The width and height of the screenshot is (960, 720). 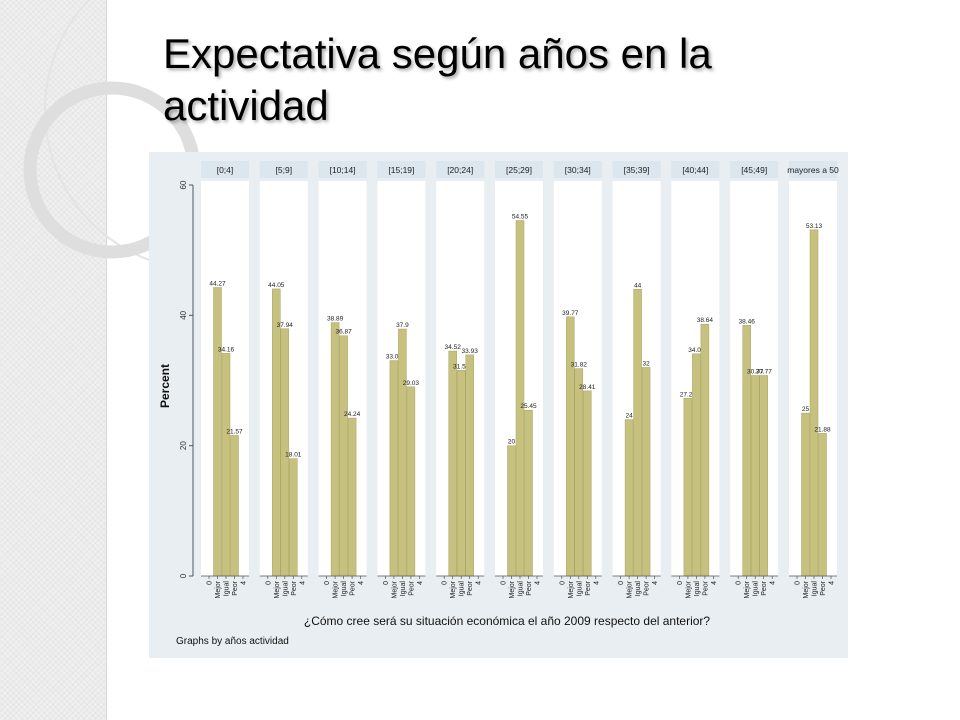 What do you see at coordinates (814, 226) in the screenshot?
I see `bar-value-label: 53.13` at bounding box center [814, 226].